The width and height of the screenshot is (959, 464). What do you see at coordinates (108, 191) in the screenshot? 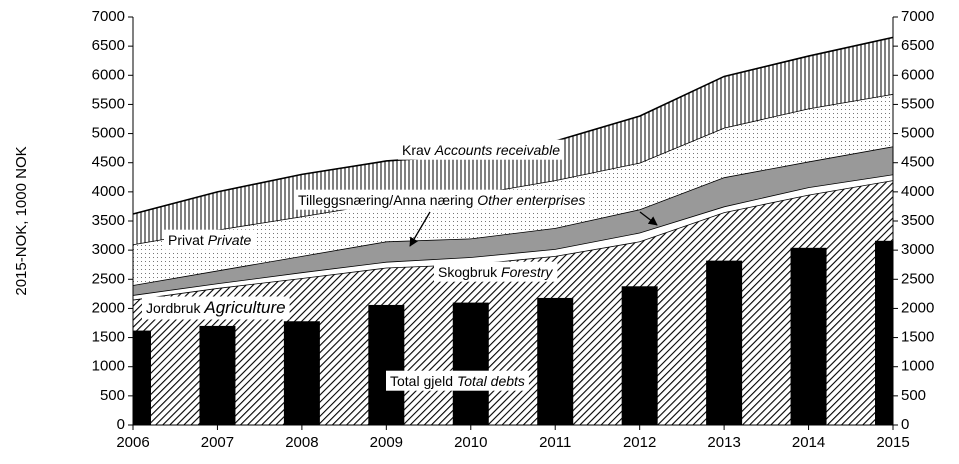
I see `y-tick-label: 4000` at bounding box center [108, 191].